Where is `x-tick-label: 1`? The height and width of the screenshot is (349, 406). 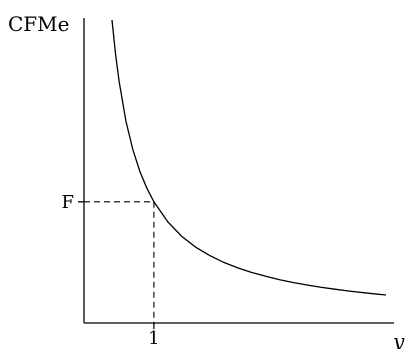 x-tick-label: 1 is located at coordinates (153, 338).